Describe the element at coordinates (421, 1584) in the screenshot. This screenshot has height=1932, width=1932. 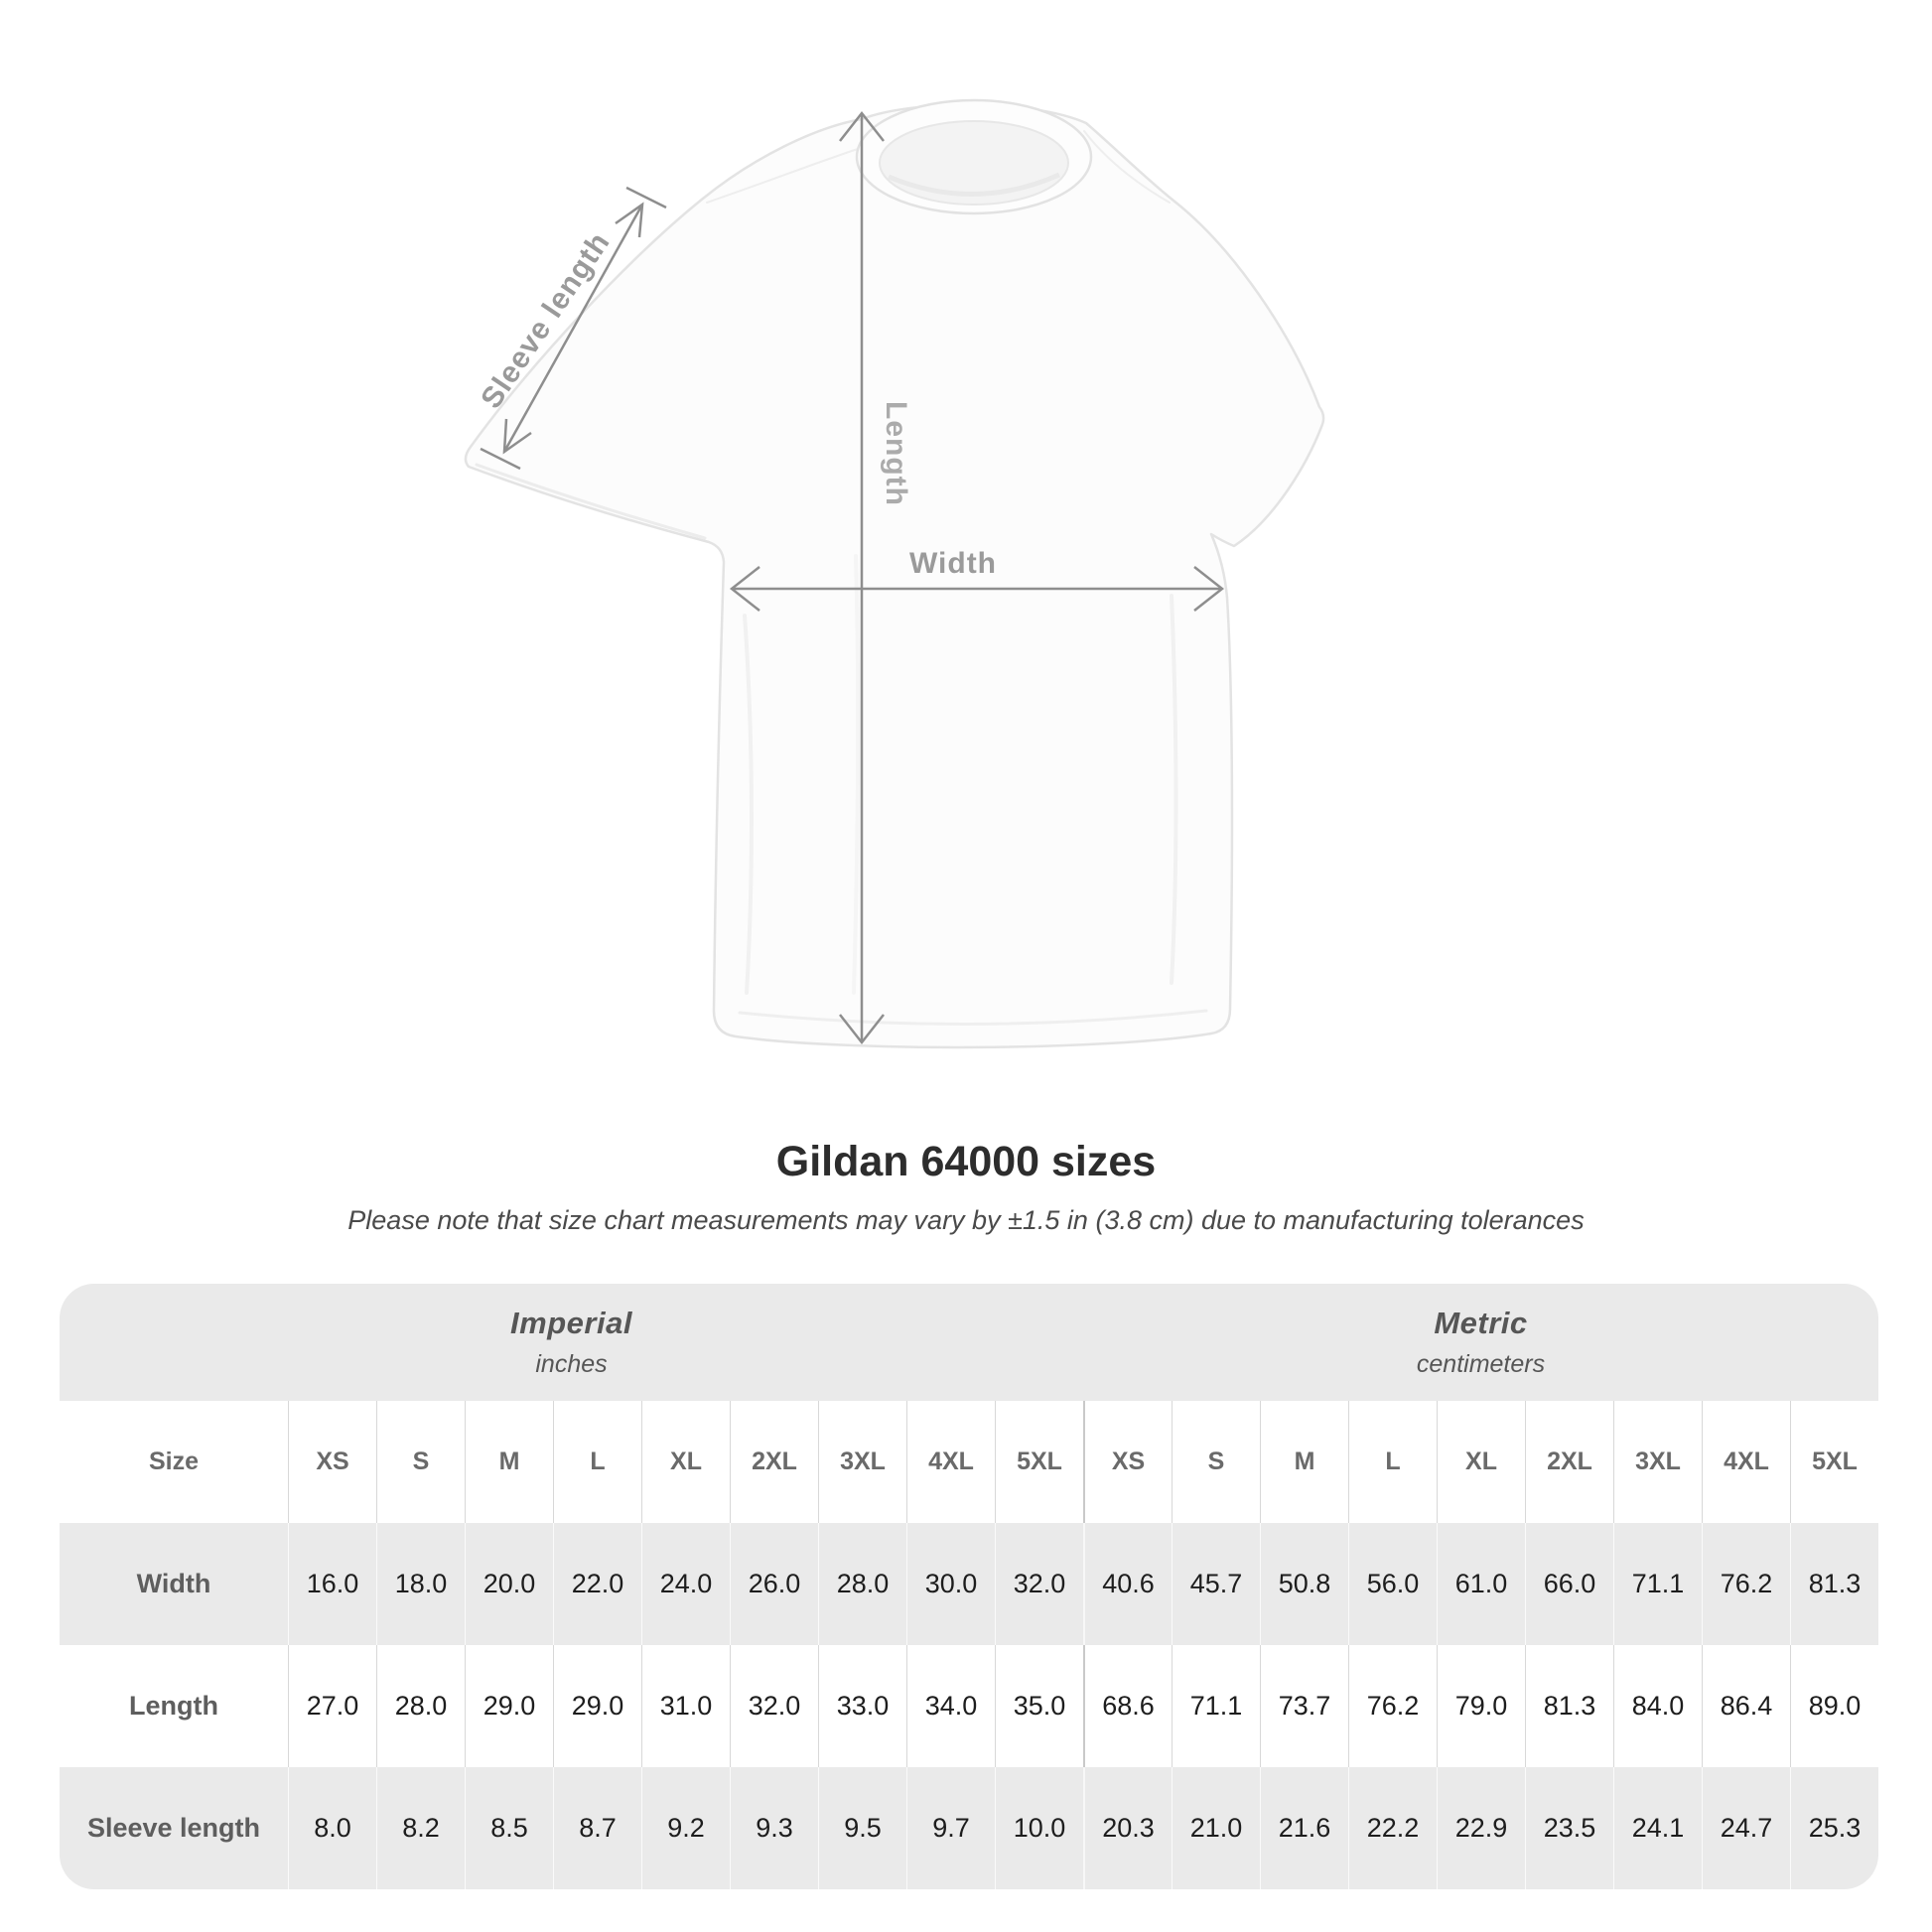
I see `measurement-value-imperial: 18.0` at that location.